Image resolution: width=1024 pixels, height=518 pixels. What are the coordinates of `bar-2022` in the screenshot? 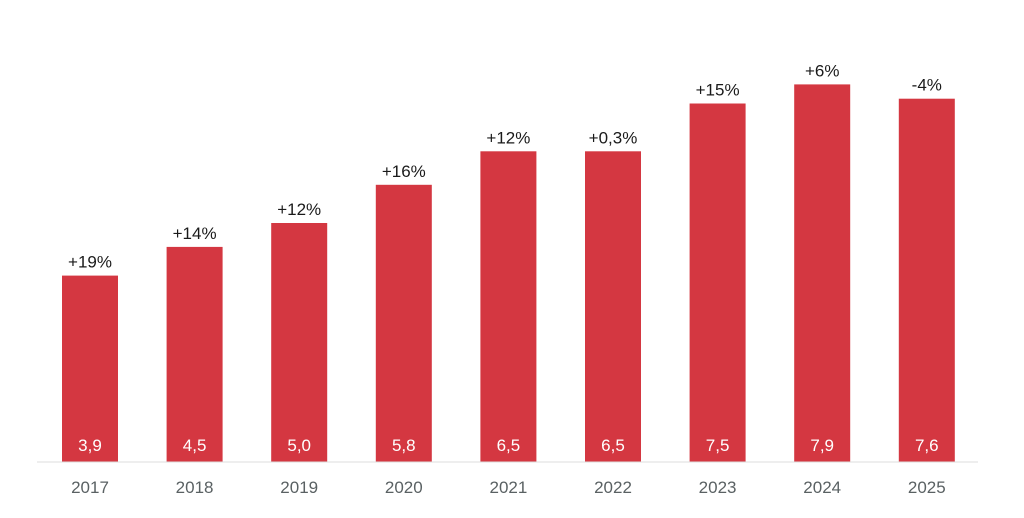 It's located at (613, 307).